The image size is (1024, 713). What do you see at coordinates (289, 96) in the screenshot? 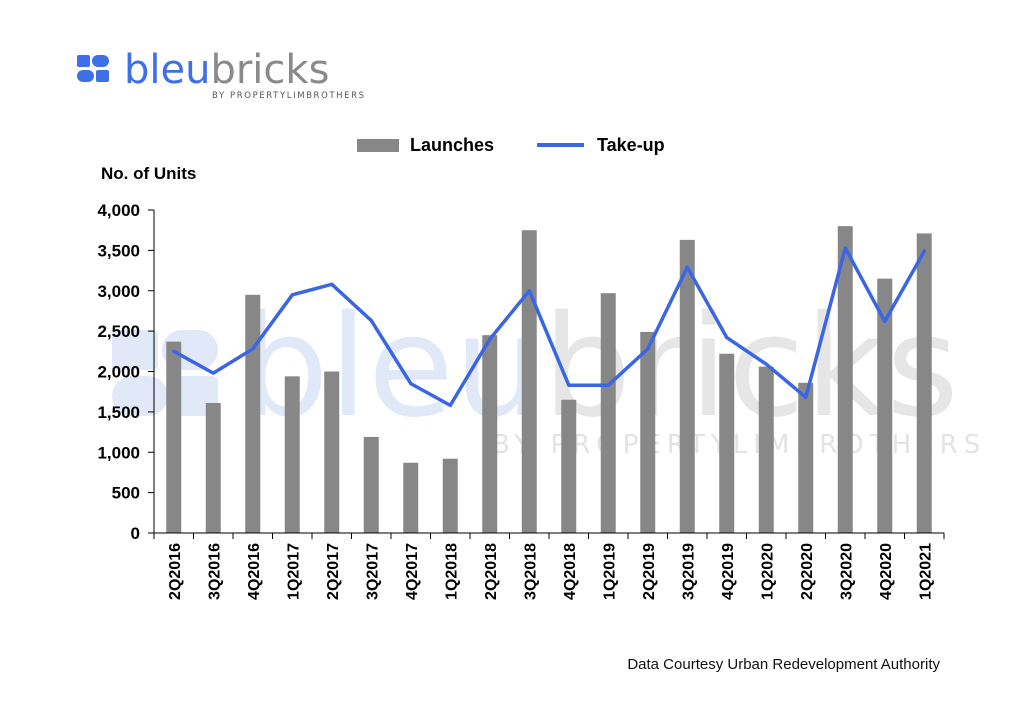
I see `logo-tagline: BY PROPERTYLIMBROTHERS` at bounding box center [289, 96].